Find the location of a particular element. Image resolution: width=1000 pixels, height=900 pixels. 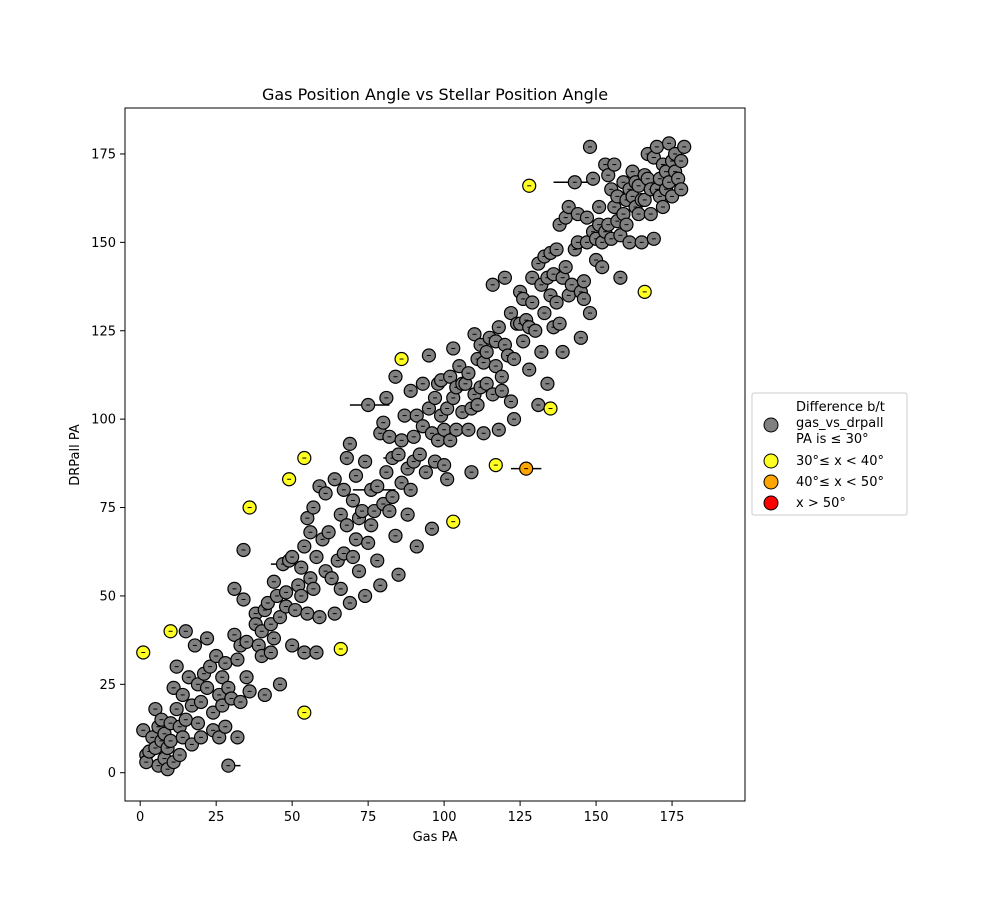

legend-marker-base is located at coordinates (771, 425).